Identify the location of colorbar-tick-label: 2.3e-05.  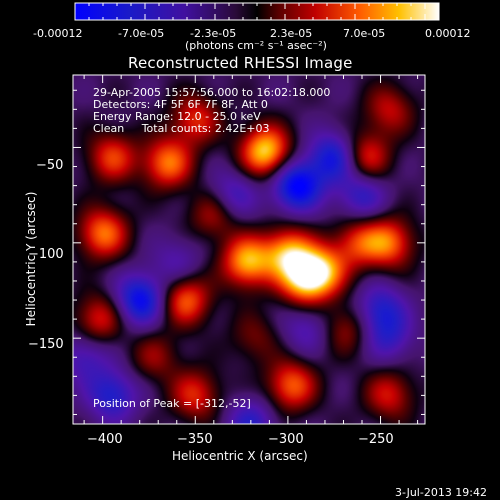
(291, 33).